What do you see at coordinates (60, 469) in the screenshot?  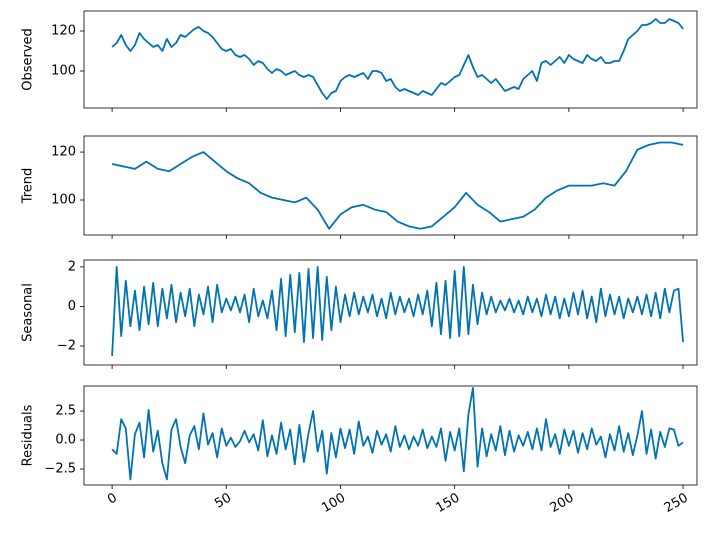 I see `y-tick-label: −2.5` at bounding box center [60, 469].